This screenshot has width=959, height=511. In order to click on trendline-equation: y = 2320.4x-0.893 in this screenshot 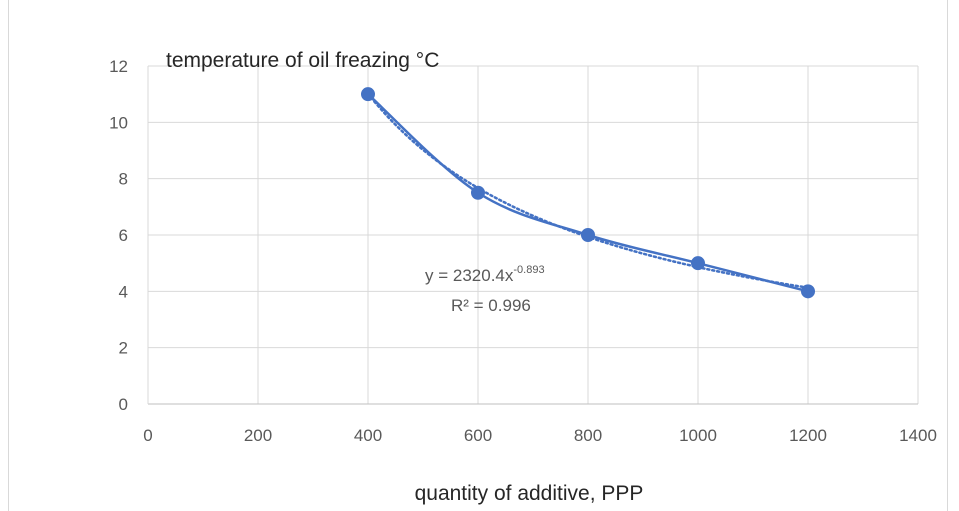, I will do `click(485, 274)`.